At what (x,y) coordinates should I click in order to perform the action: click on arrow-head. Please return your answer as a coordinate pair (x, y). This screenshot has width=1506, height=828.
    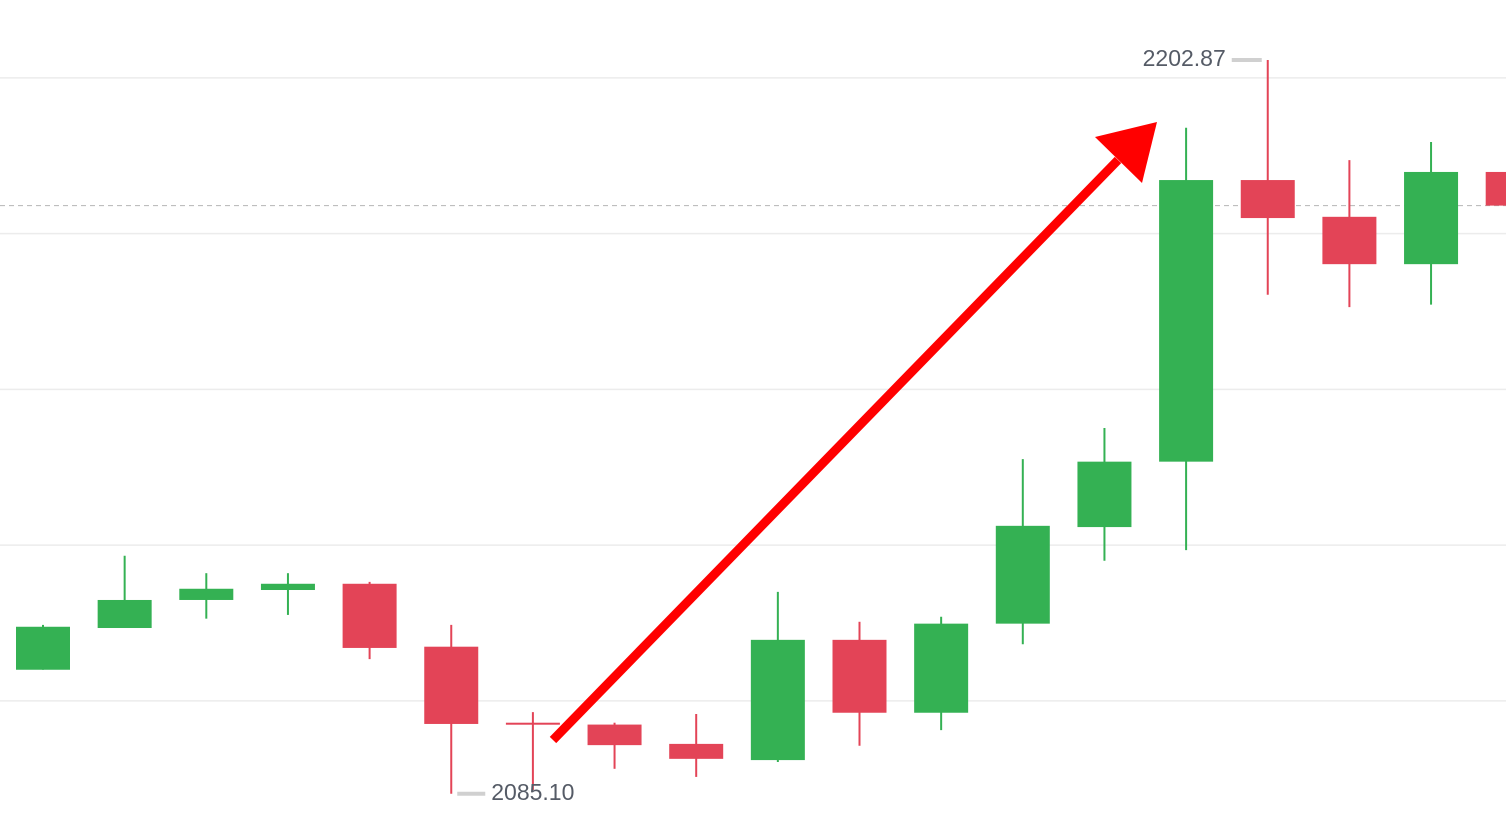
    Looking at the image, I should click on (1126, 152).